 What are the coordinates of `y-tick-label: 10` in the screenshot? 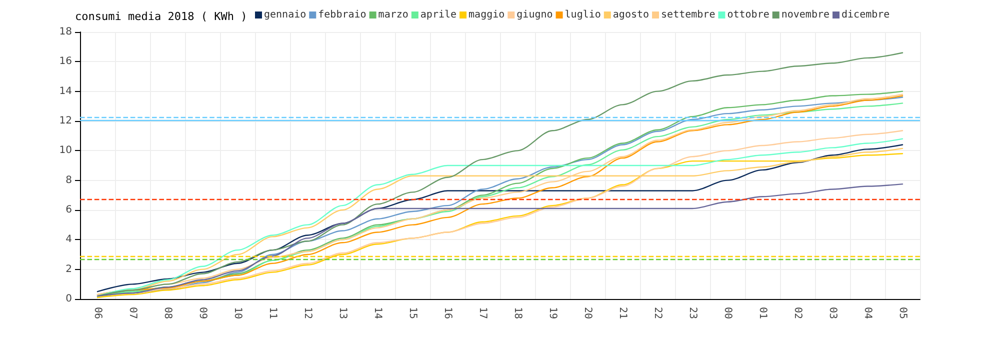 It's located at (65, 150).